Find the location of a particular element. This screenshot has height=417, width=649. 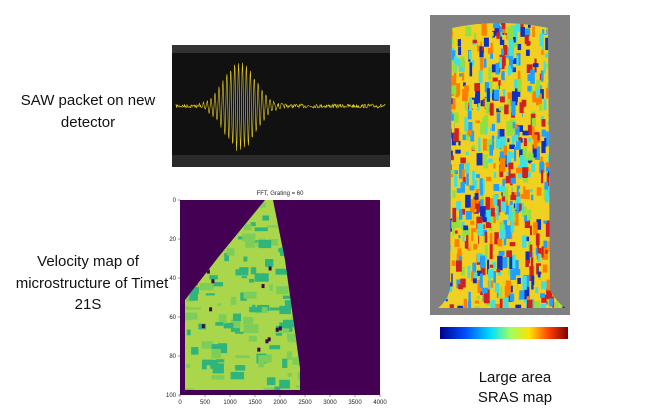

x-tick-label: 3000 is located at coordinates (330, 403).